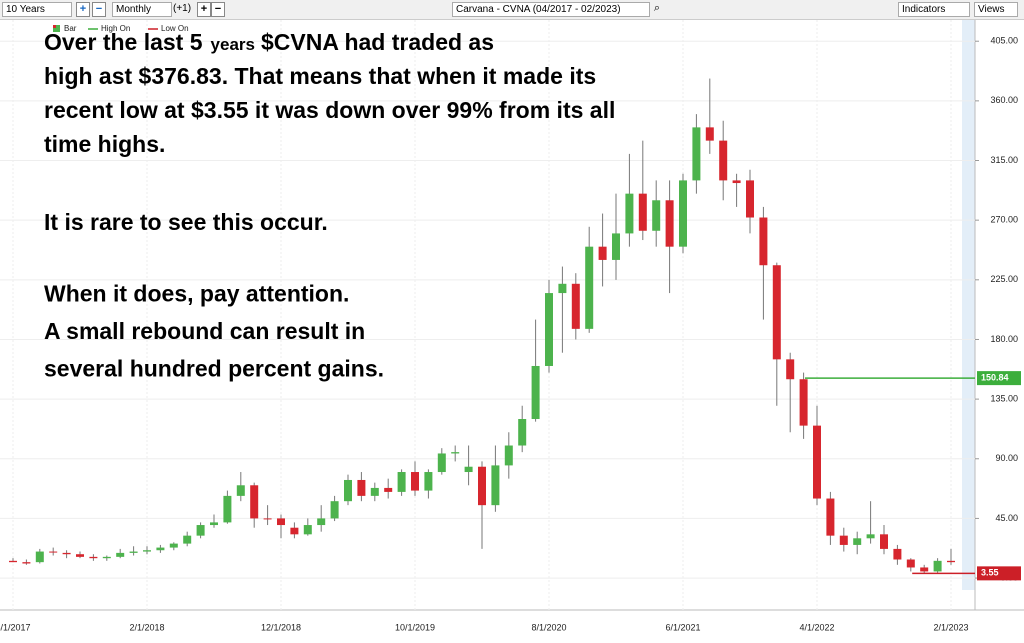 The width and height of the screenshot is (1024, 643). Describe the element at coordinates (218, 9) in the screenshot. I see `offset-minus: −` at that location.